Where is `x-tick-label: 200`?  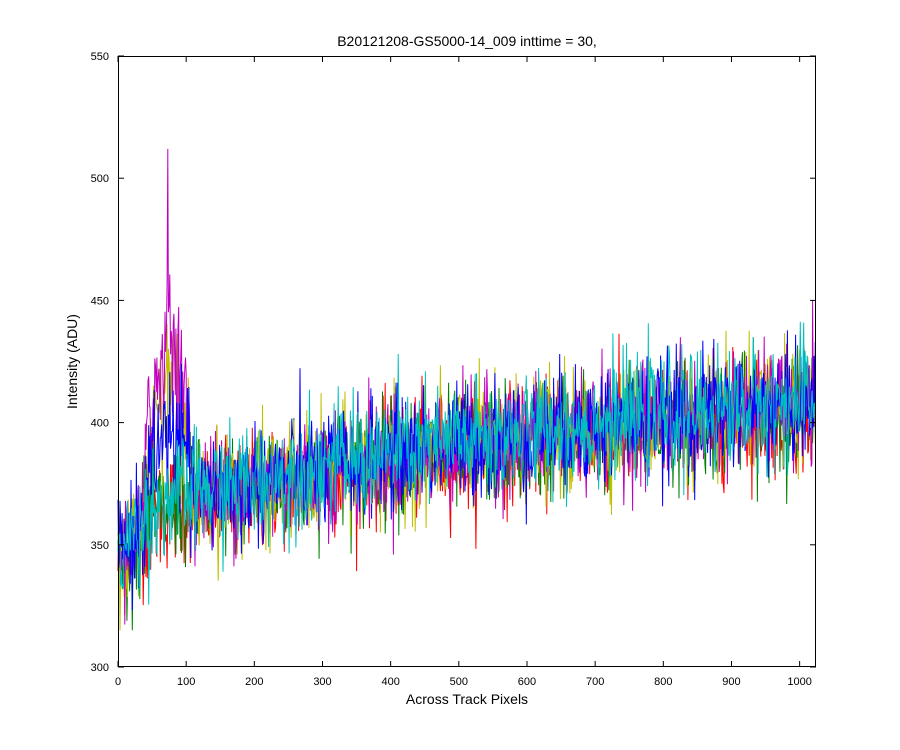
x-tick-label: 200 is located at coordinates (254, 682).